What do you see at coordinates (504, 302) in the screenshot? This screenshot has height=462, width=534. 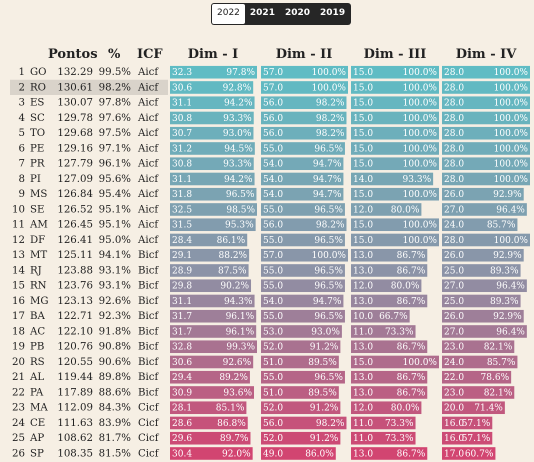 I see `dim-4-percent: 89.3%` at bounding box center [504, 302].